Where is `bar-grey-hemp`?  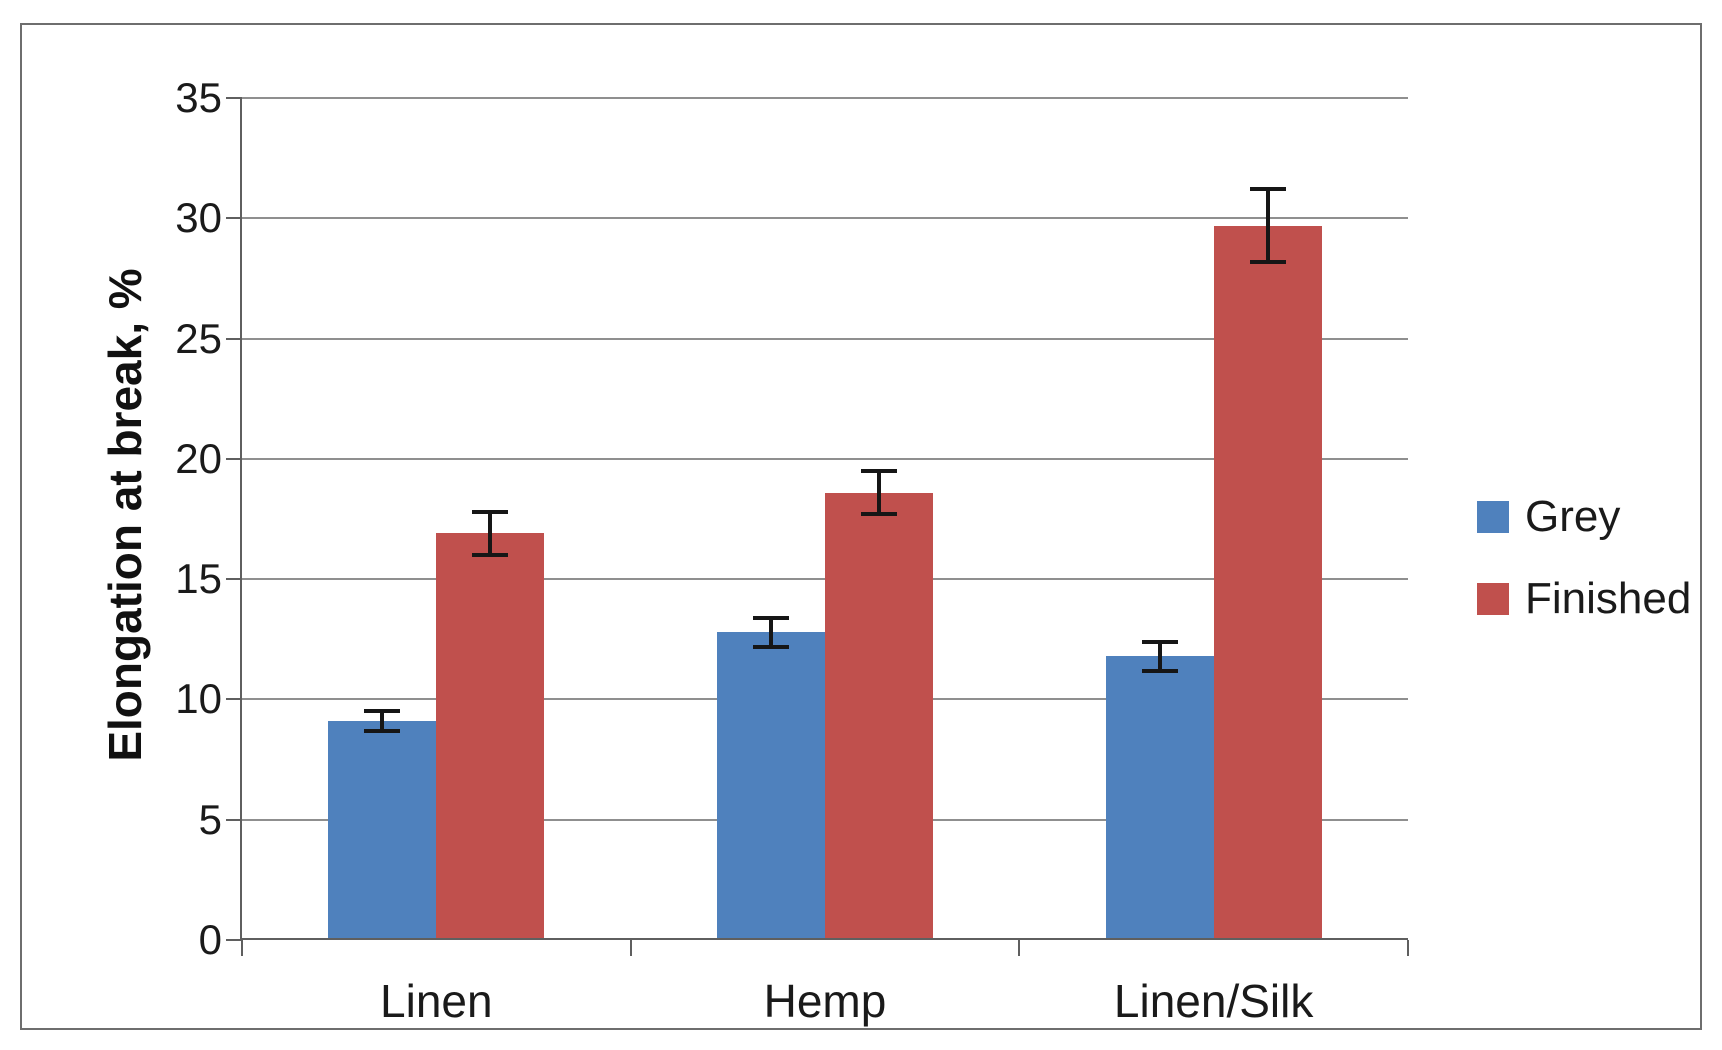 bar-grey-hemp is located at coordinates (771, 786).